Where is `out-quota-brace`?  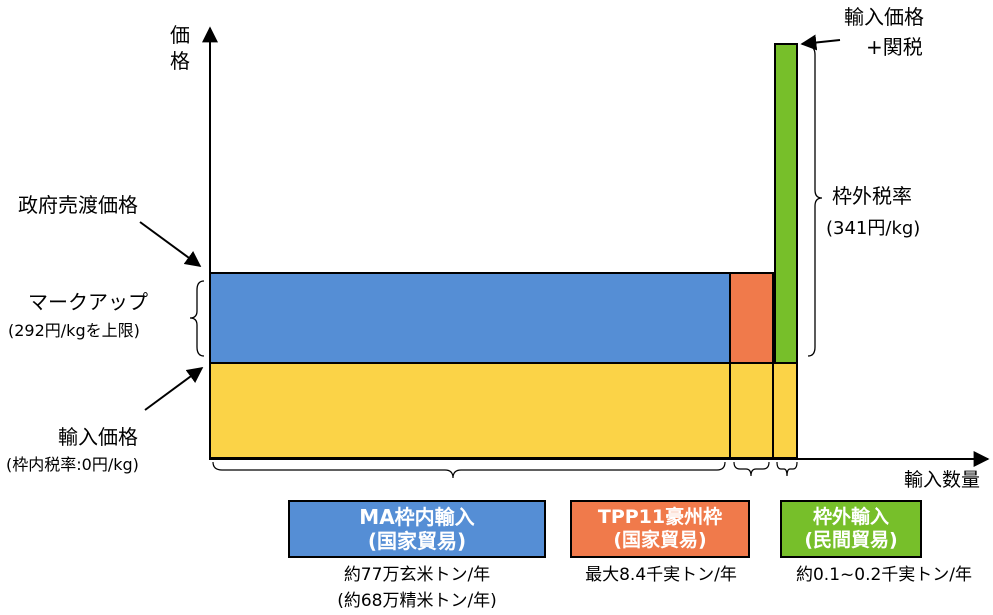 out-quota-brace is located at coordinates (815, 201).